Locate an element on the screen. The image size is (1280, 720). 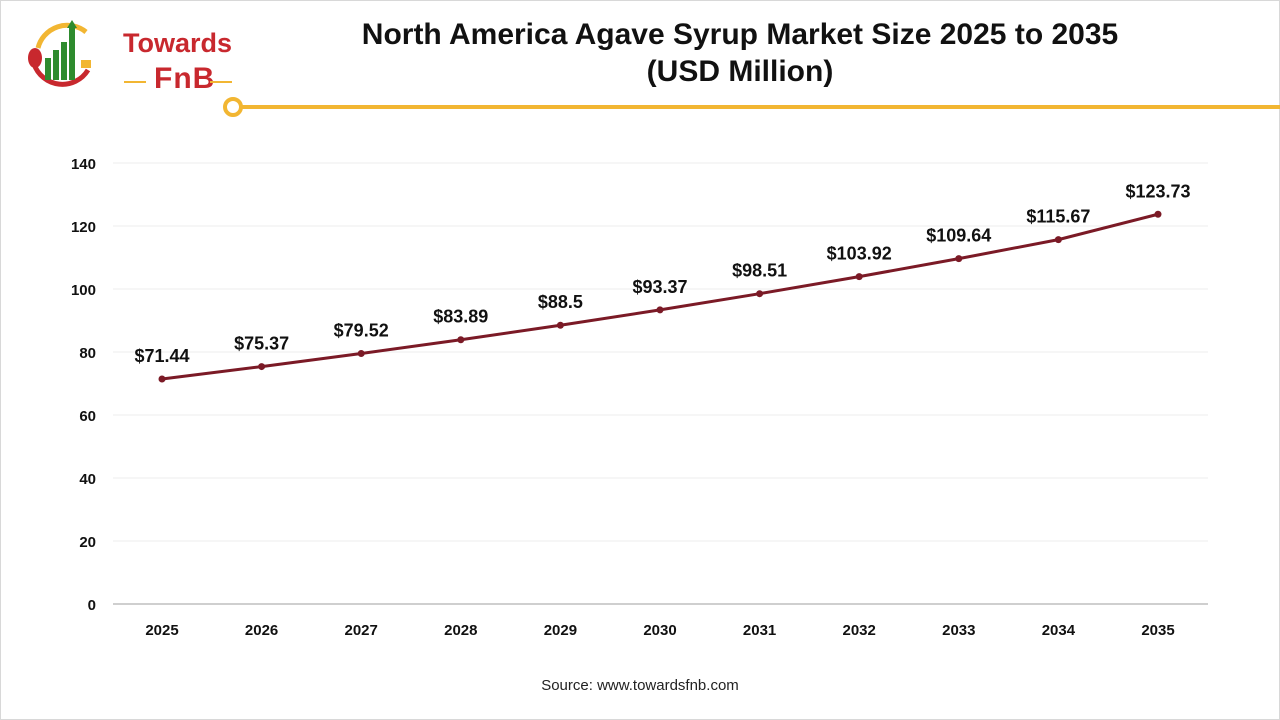
header-accent-dot is located at coordinates (233, 107).